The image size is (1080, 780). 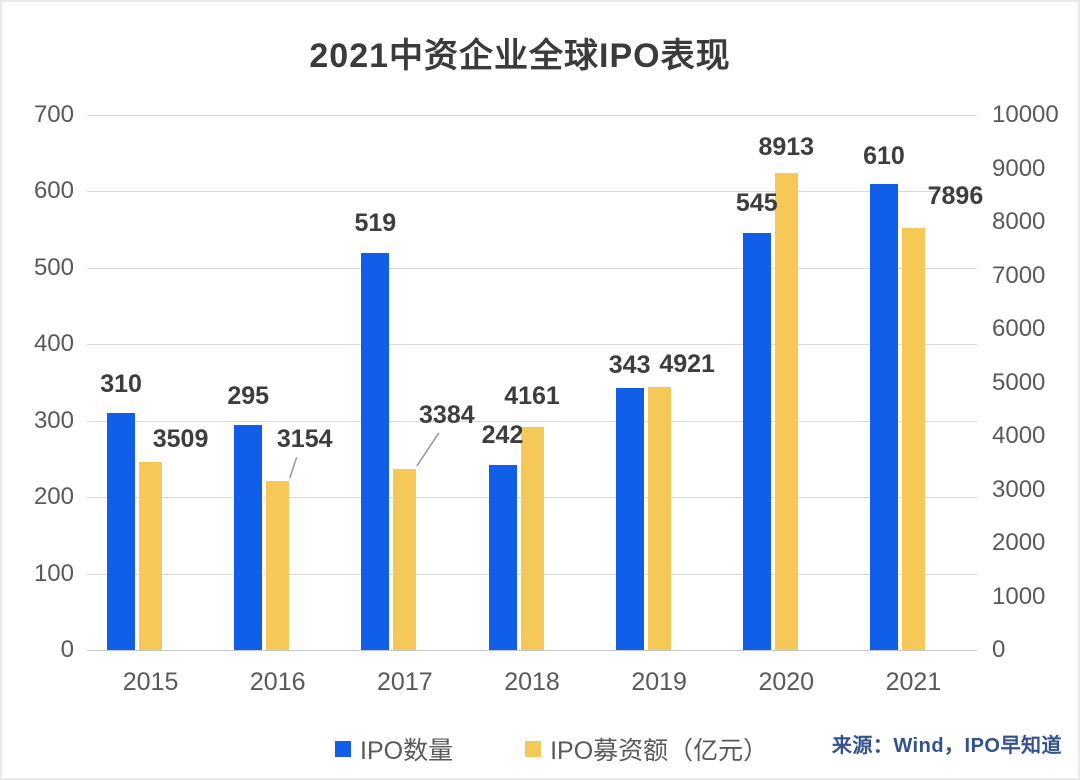 What do you see at coordinates (502, 557) in the screenshot?
I see `bar-ipo-count-2018` at bounding box center [502, 557].